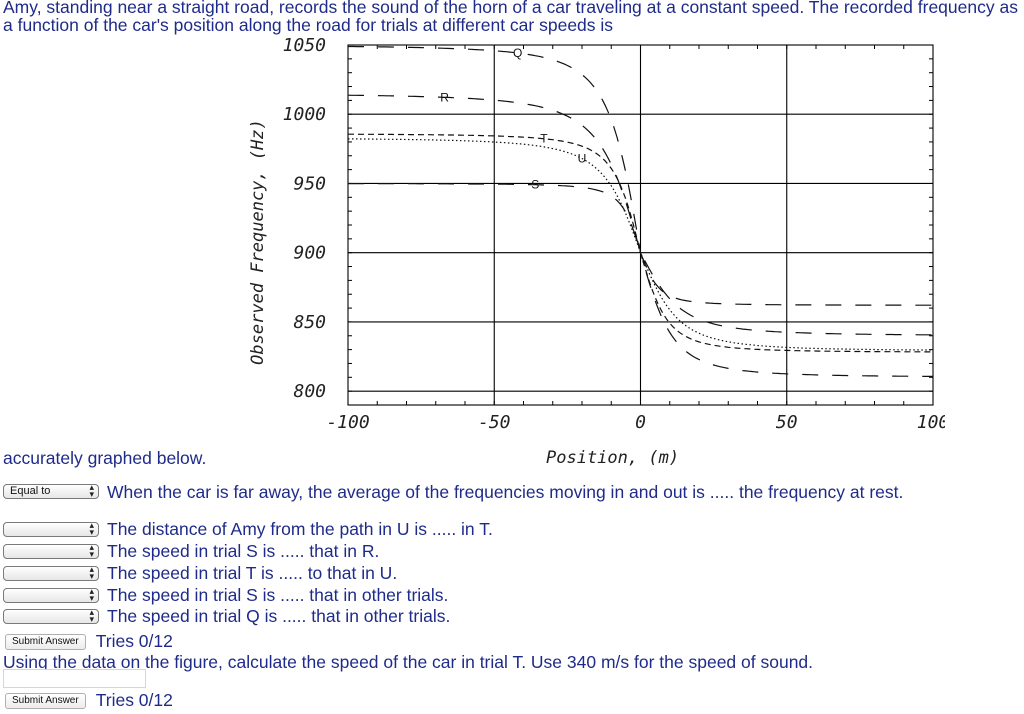 This screenshot has width=1024, height=714. I want to click on series-s-line, so click(640, 244).